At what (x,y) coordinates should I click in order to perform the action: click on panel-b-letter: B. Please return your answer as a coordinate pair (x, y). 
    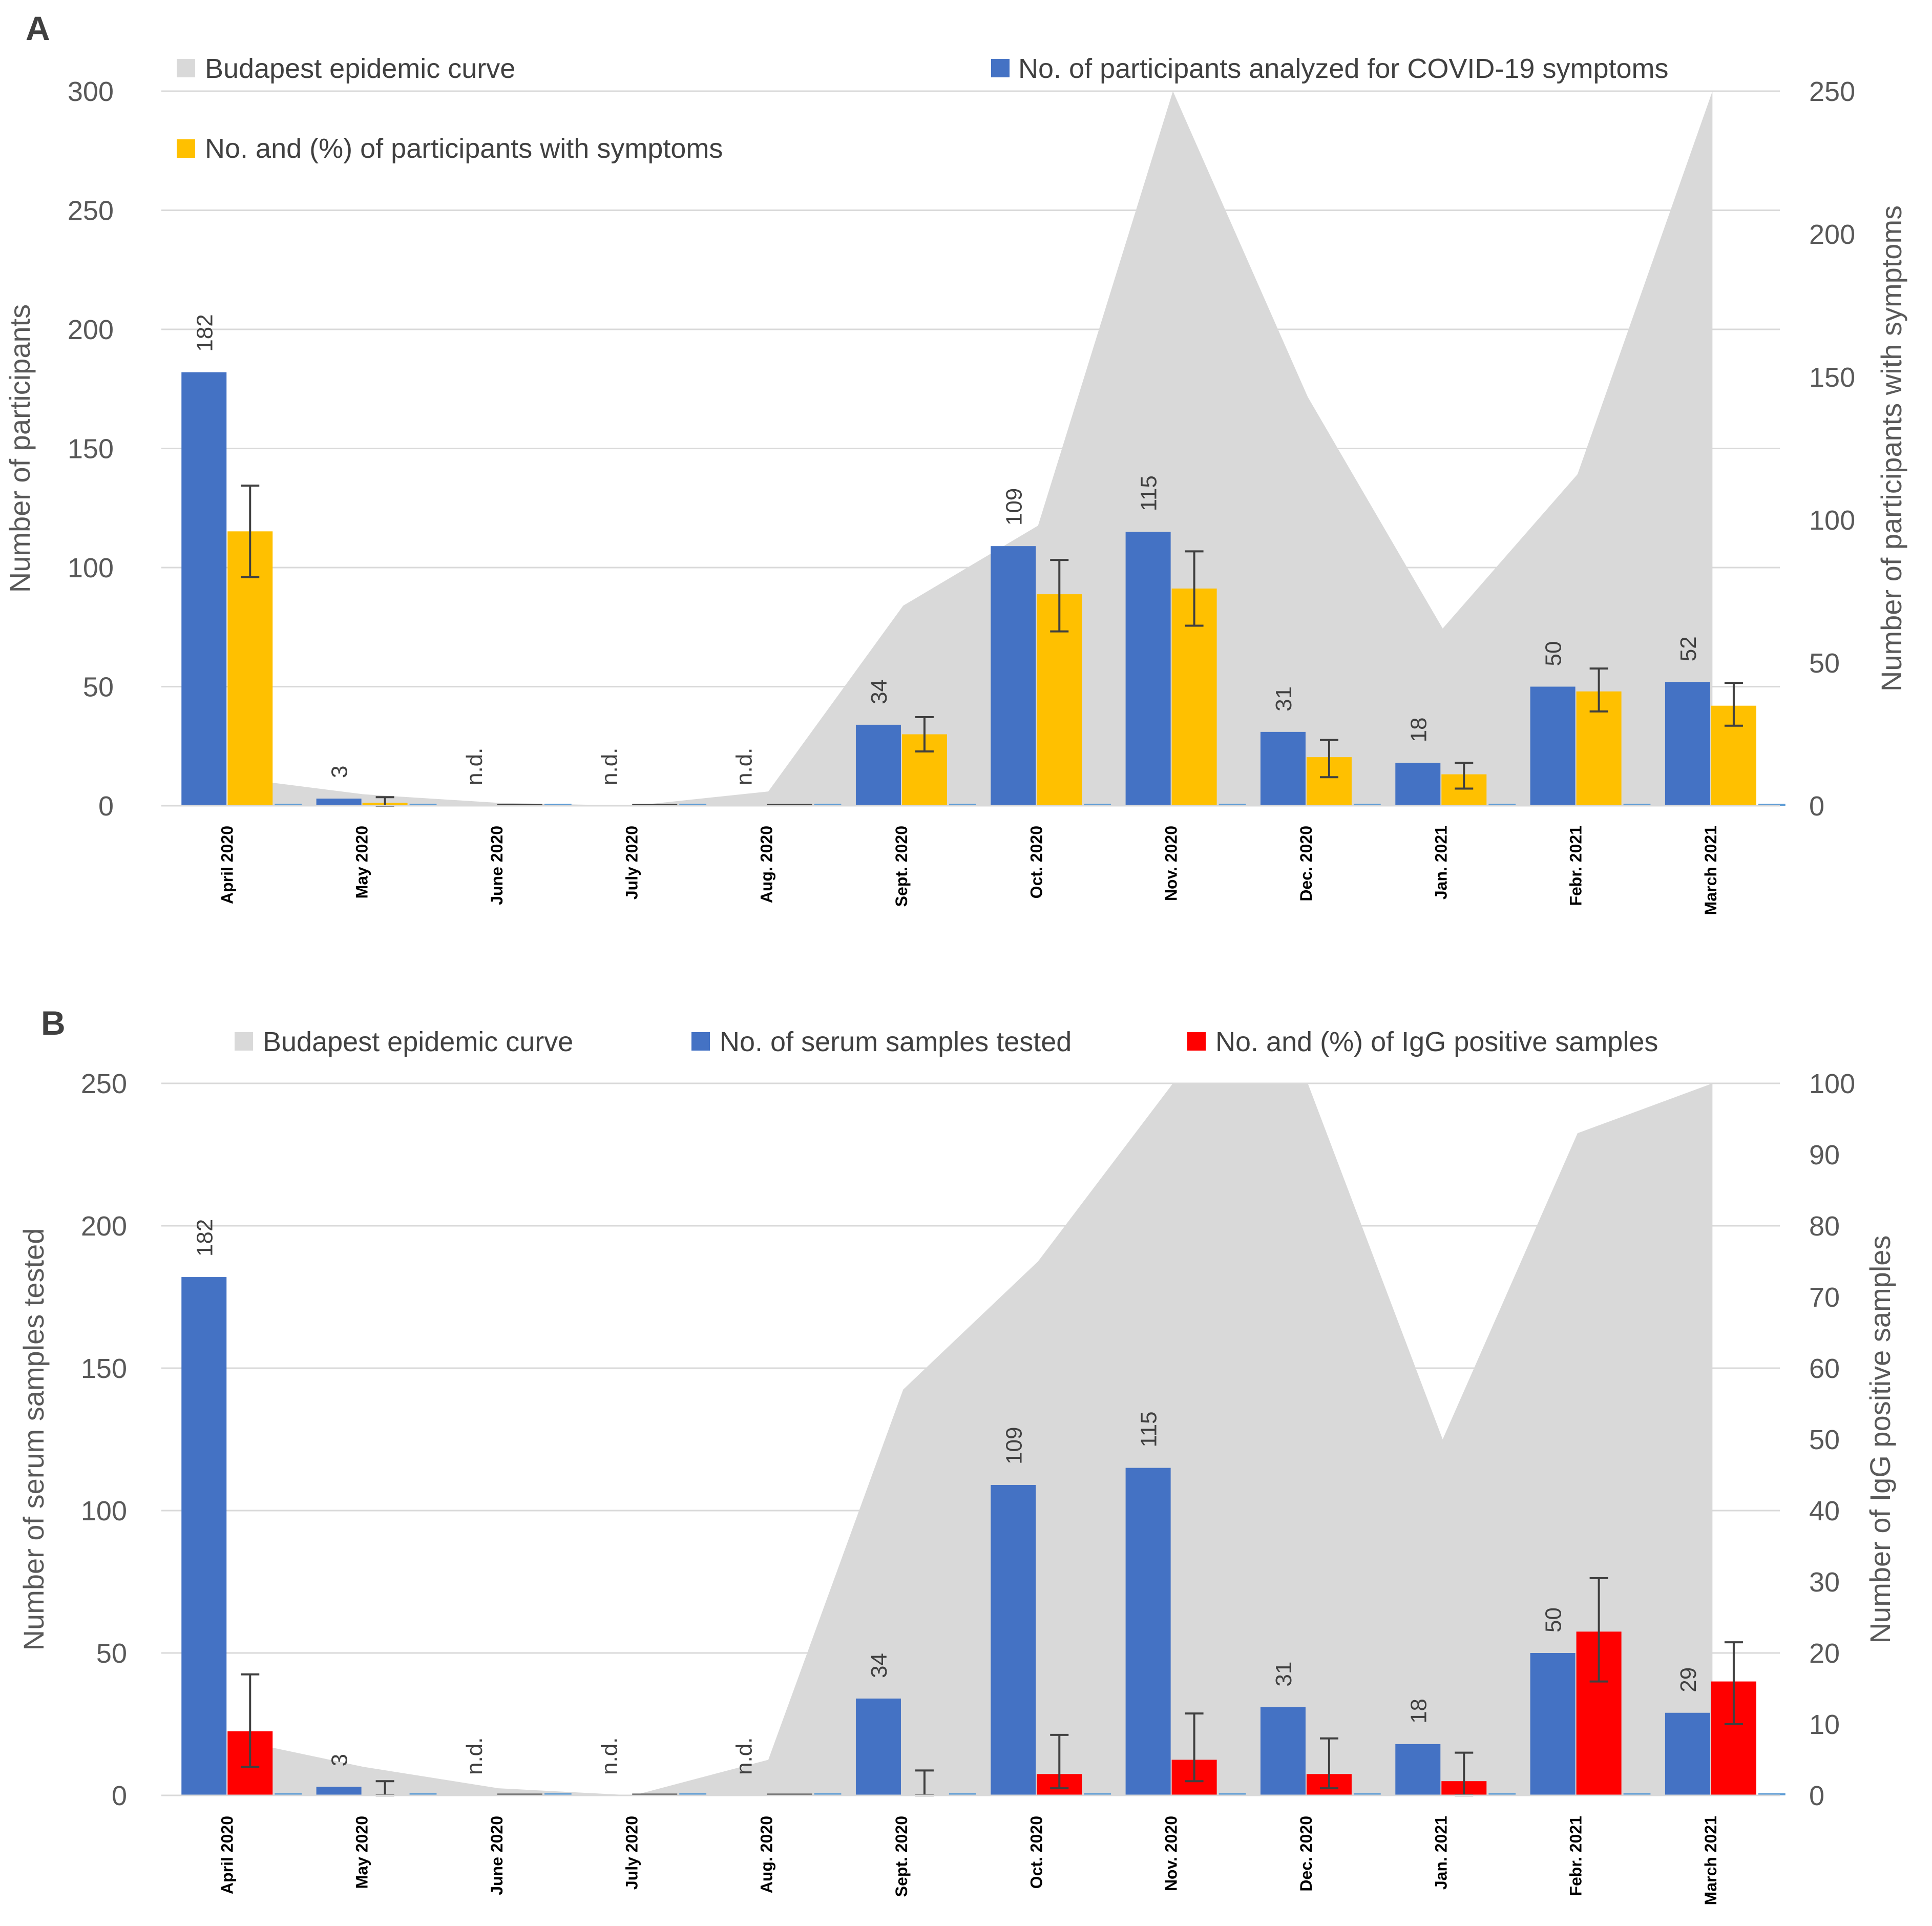
    Looking at the image, I should click on (53, 1023).